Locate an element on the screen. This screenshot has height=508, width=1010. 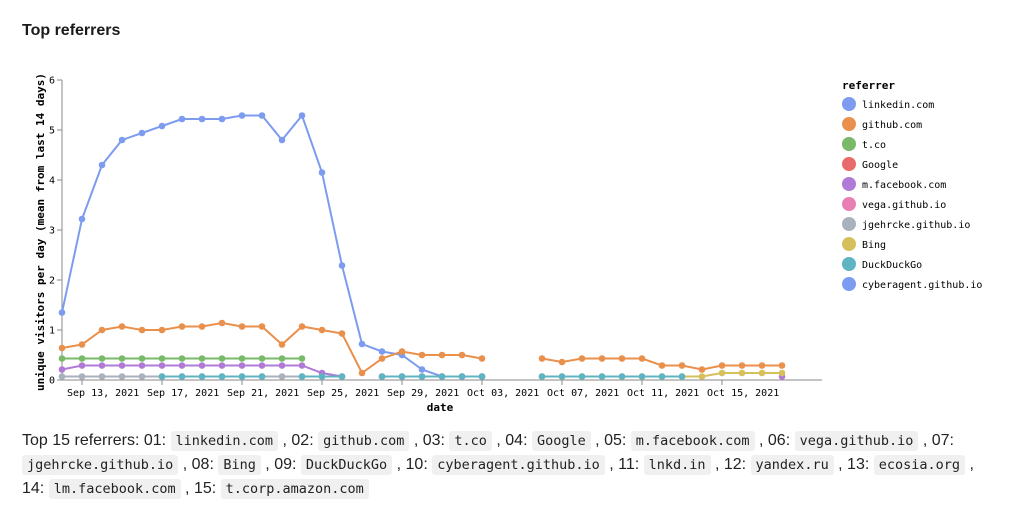
x-tick-label: Sep 29, 2021 is located at coordinates (423, 393).